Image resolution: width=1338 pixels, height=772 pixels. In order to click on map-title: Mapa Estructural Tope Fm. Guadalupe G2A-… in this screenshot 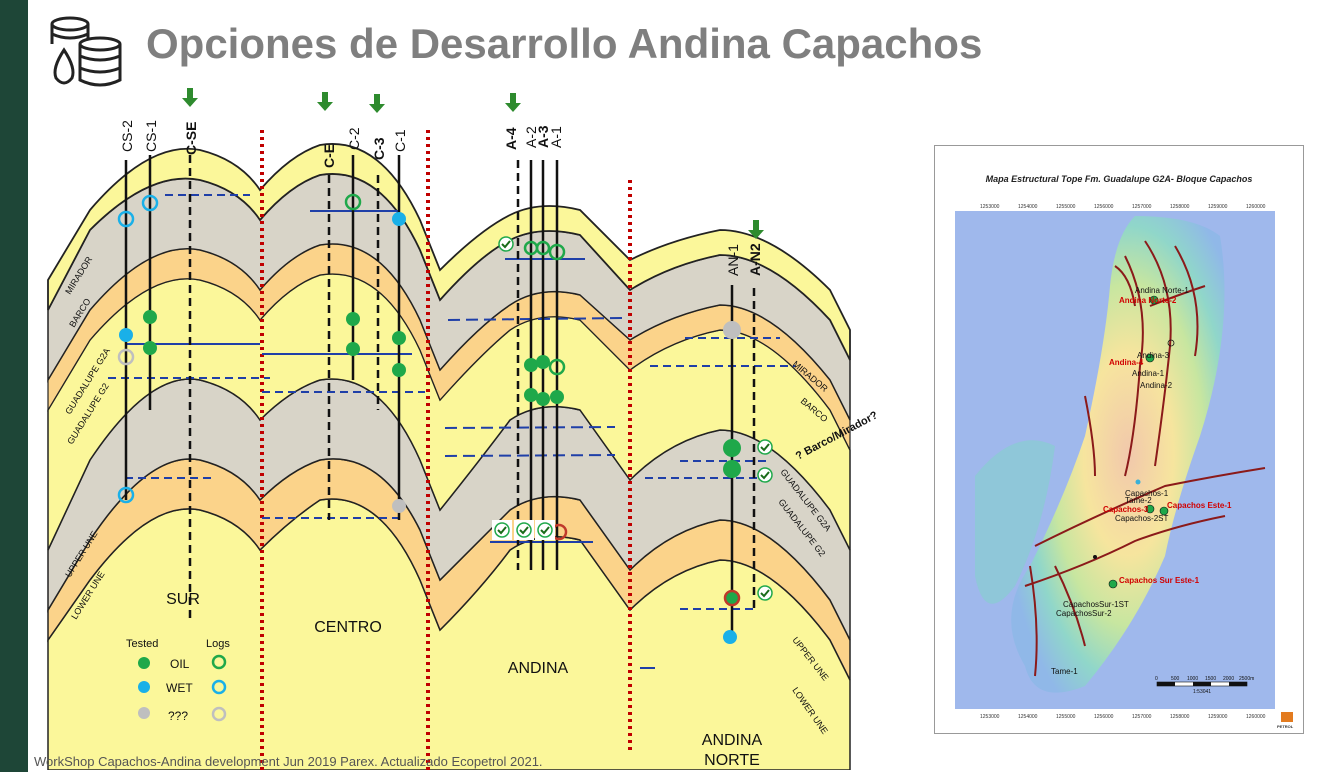, I will do `click(1119, 179)`.